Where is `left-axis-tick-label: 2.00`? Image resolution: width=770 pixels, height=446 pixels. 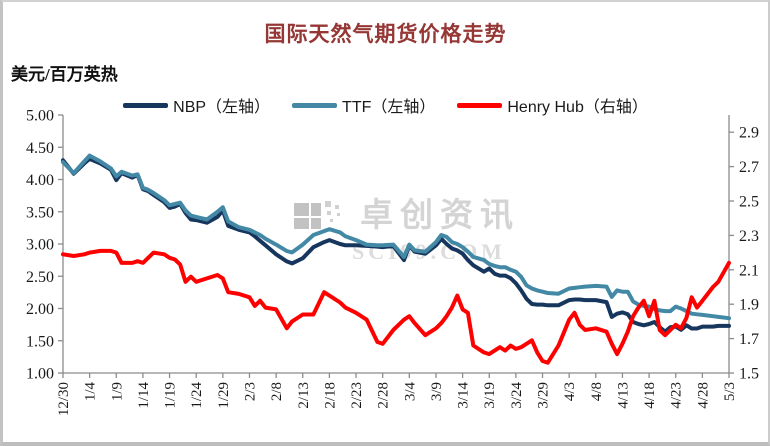
left-axis-tick-label: 2.00 is located at coordinates (40, 309).